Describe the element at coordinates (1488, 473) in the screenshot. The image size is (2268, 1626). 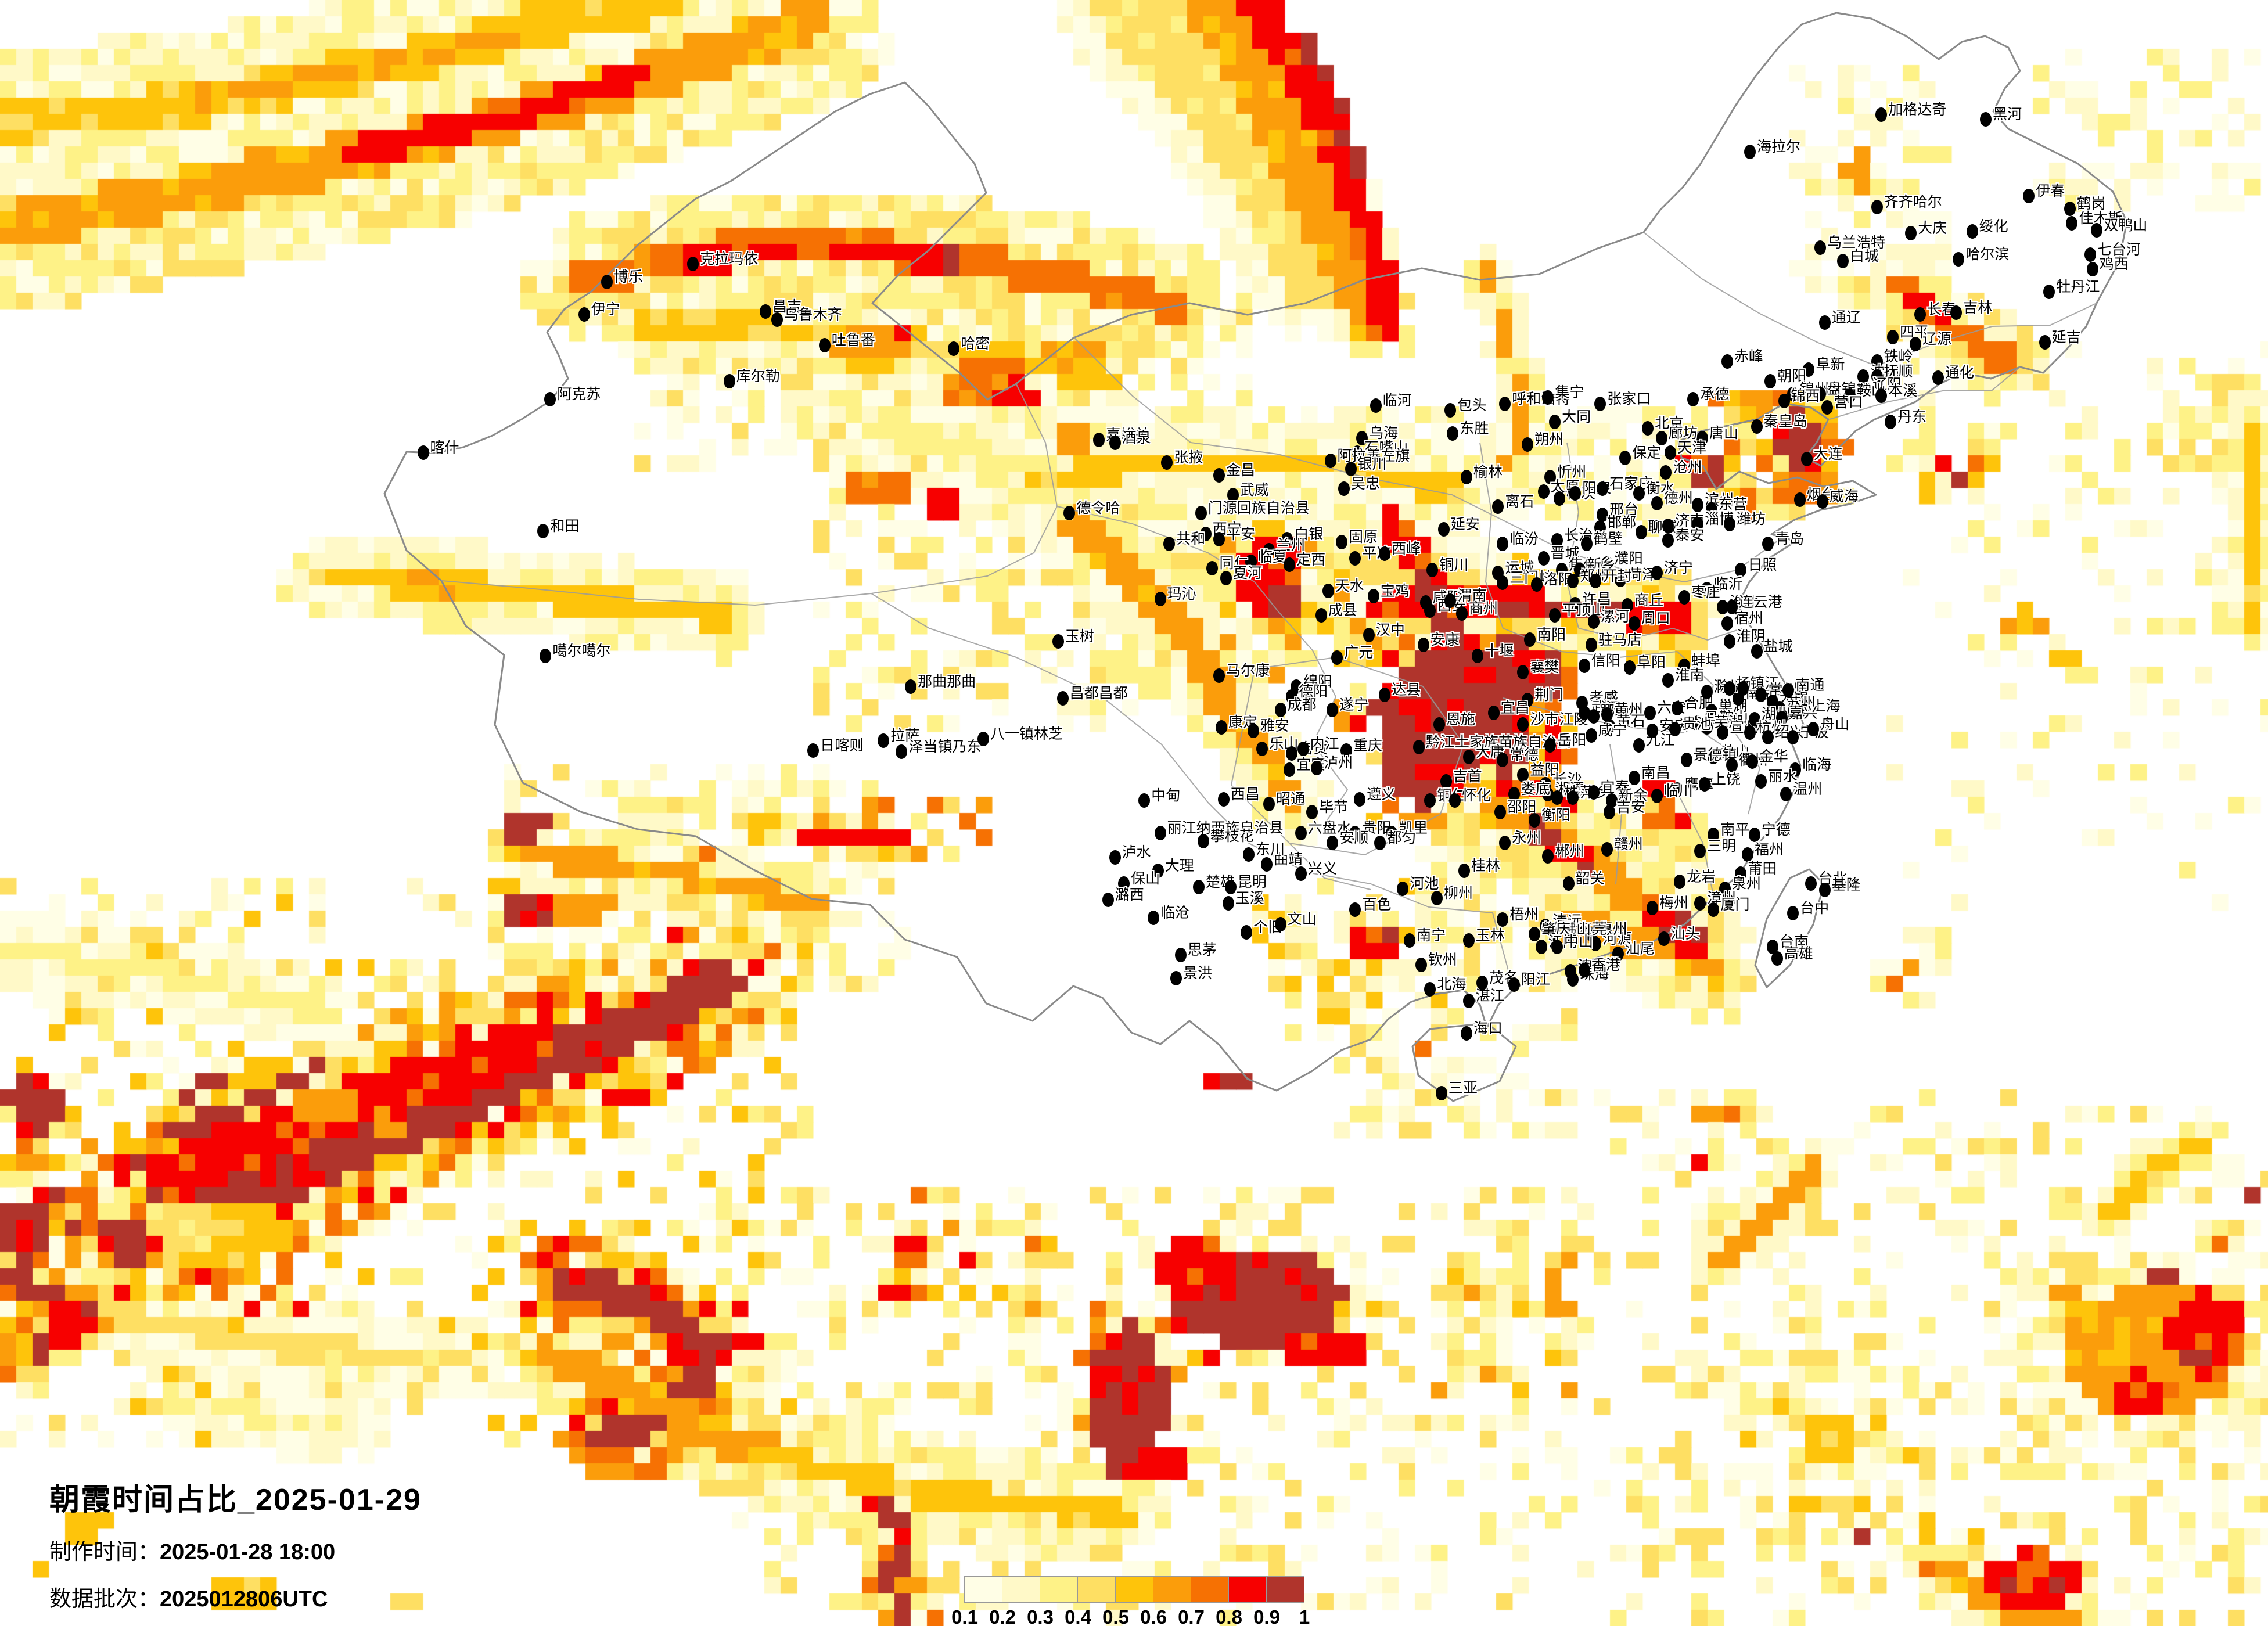
I see `city-label: 榆林` at that location.